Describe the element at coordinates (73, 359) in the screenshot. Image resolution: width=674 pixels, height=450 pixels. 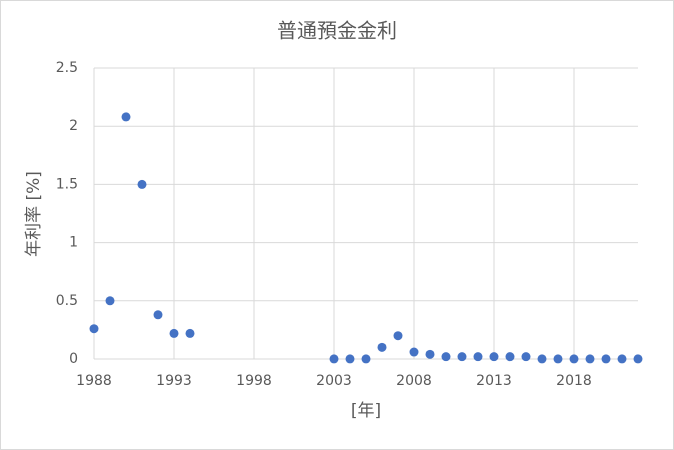
I see `y-tick-label: 0` at that location.